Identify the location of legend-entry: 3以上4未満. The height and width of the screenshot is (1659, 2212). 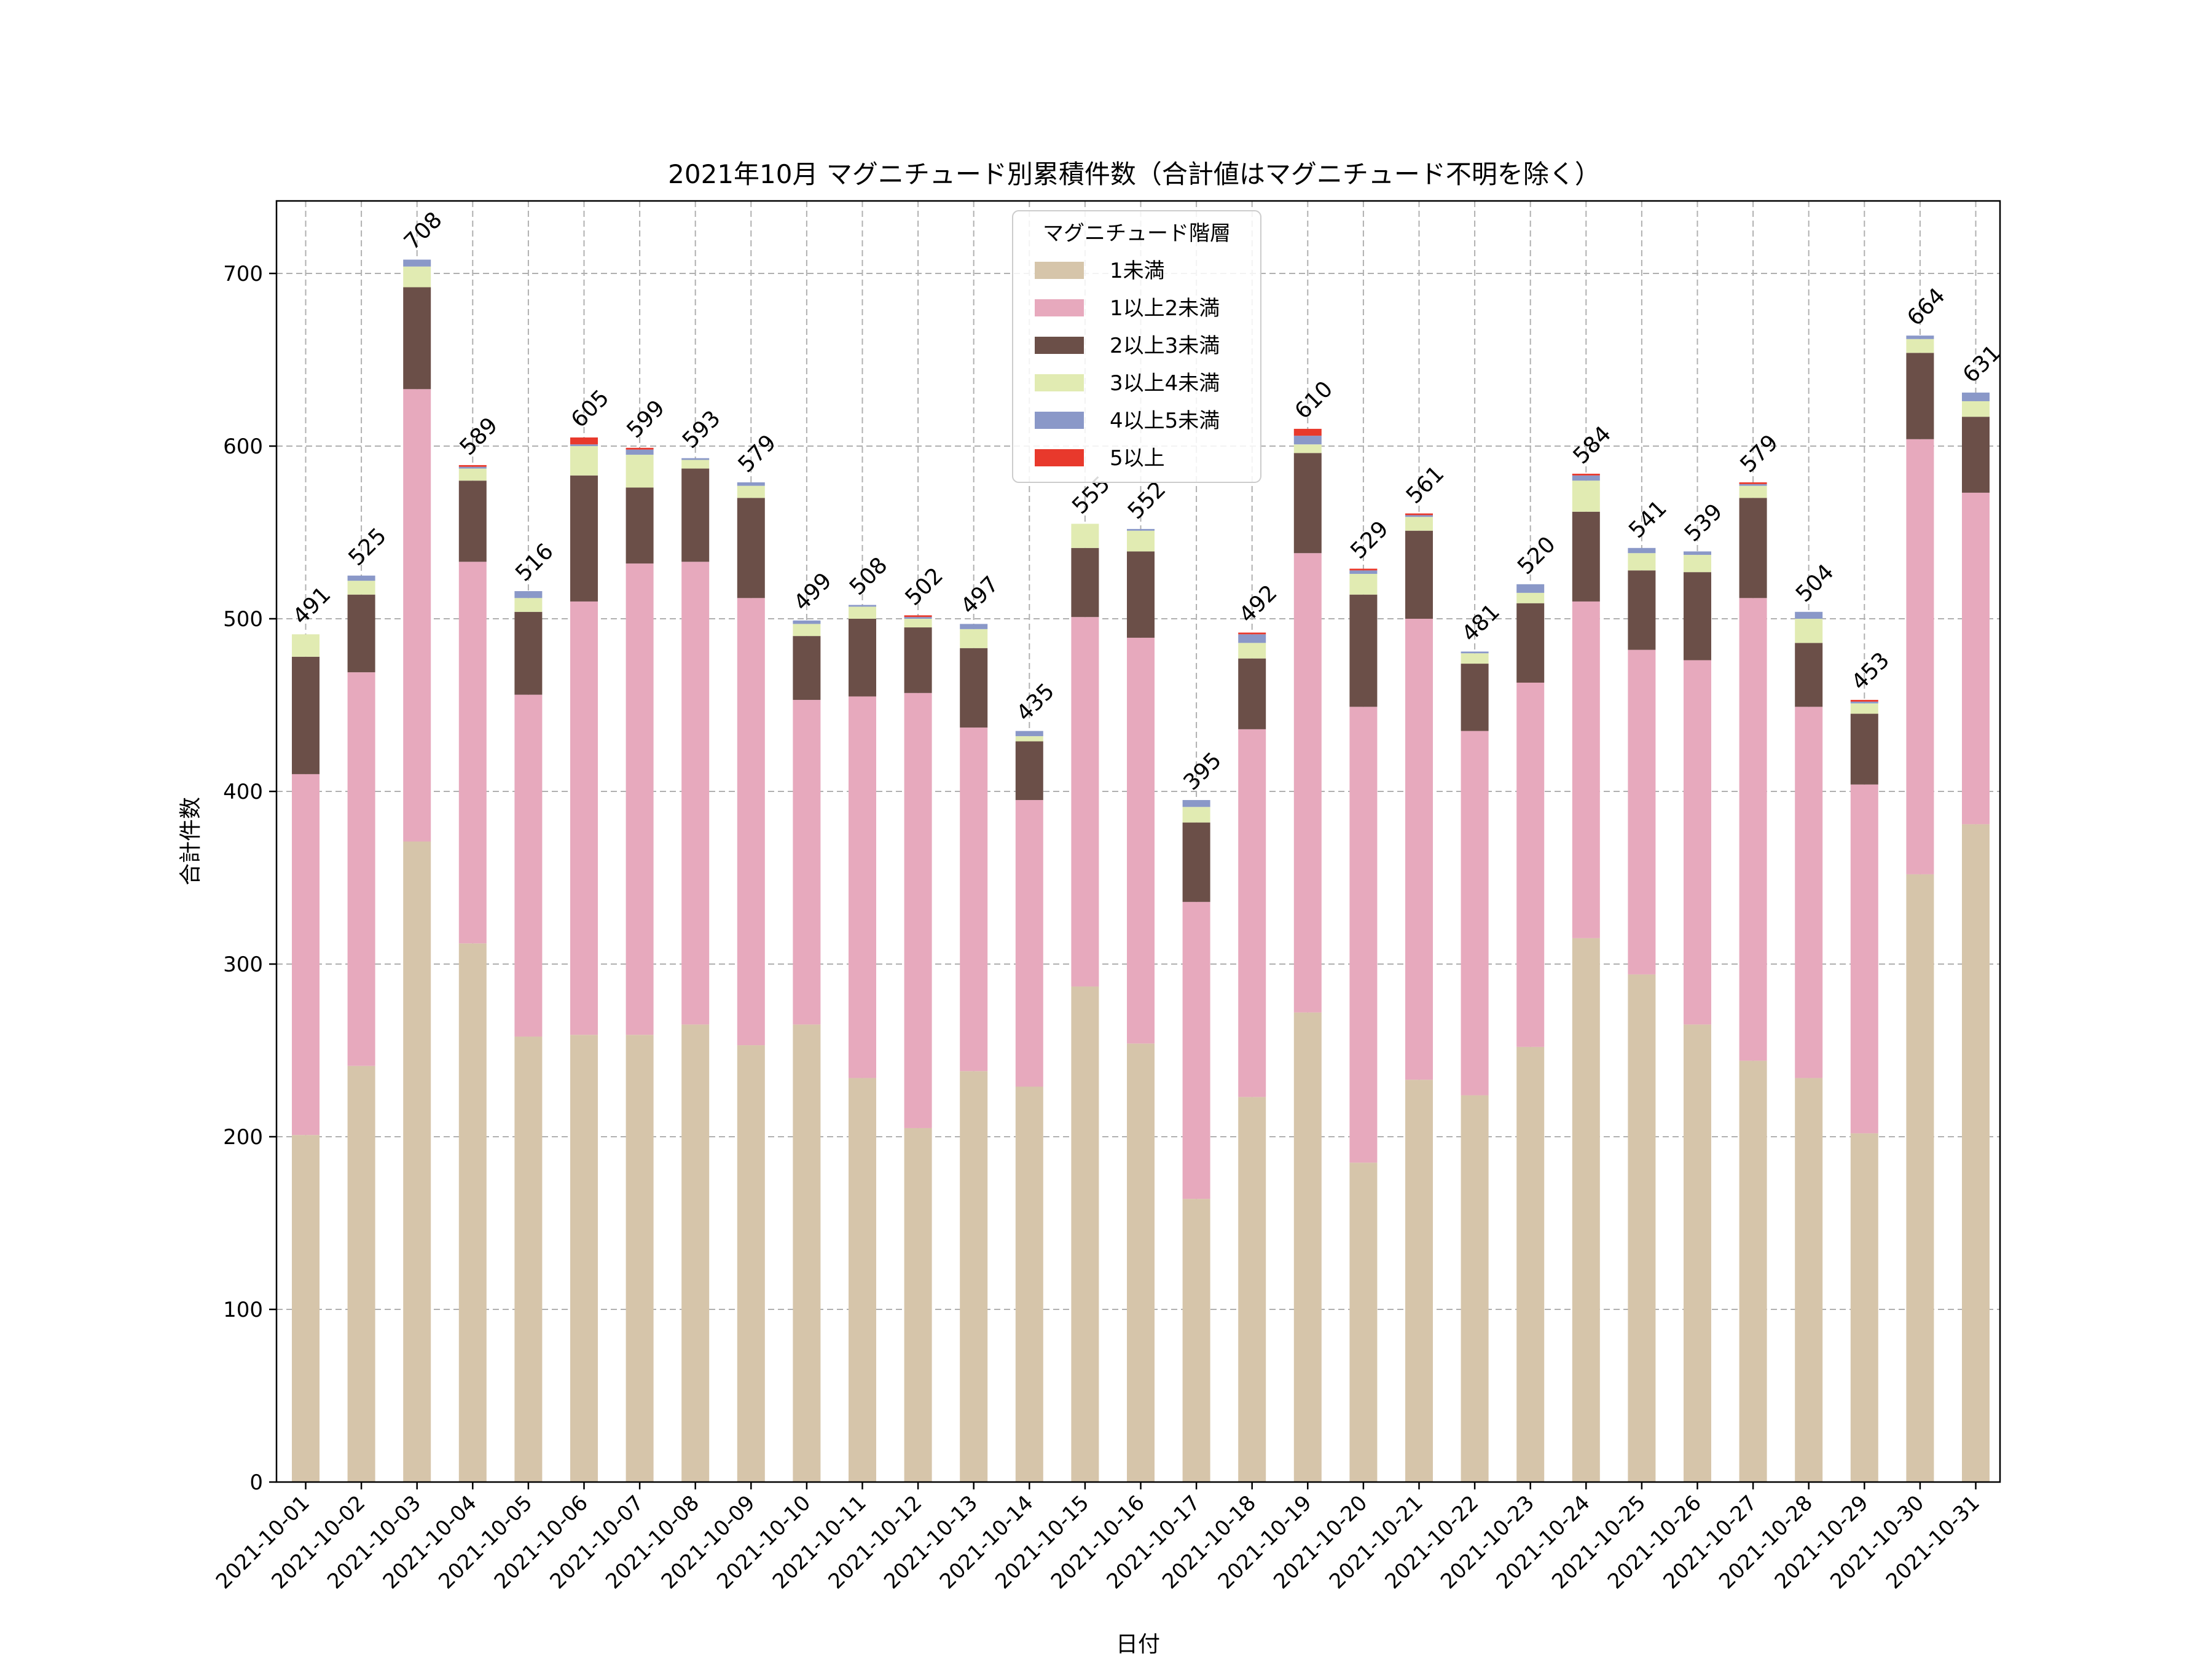
(1165, 383).